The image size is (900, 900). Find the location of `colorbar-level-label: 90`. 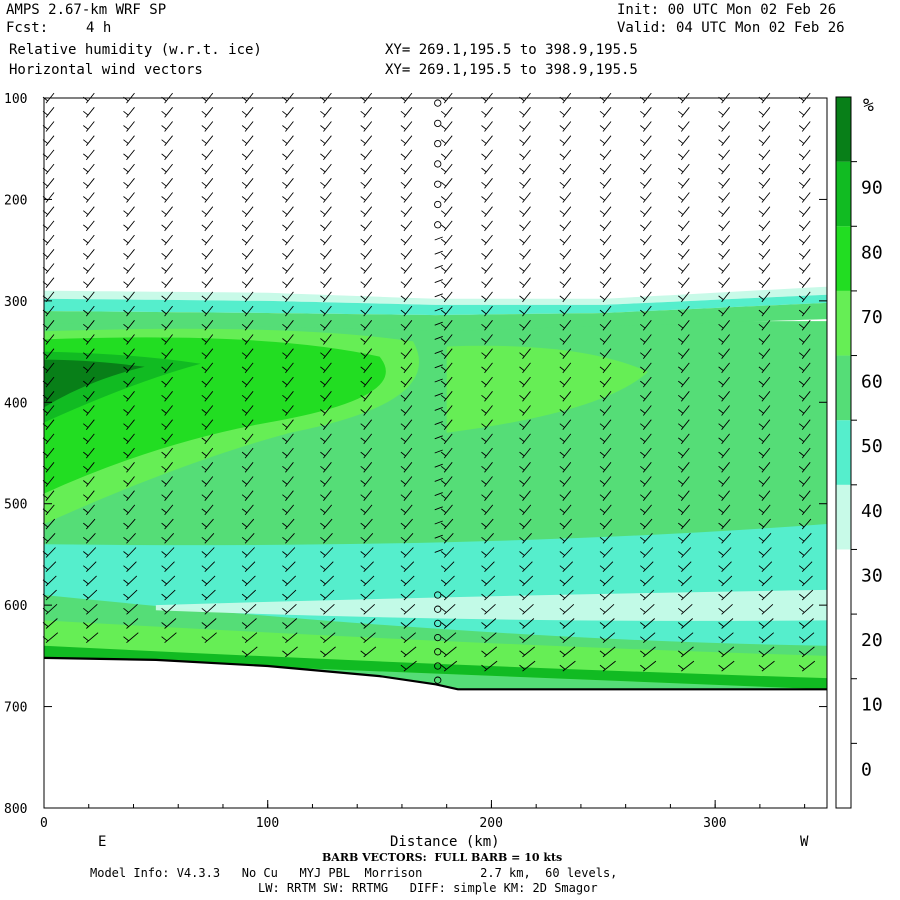

colorbar-level-label: 90 is located at coordinates (872, 188).